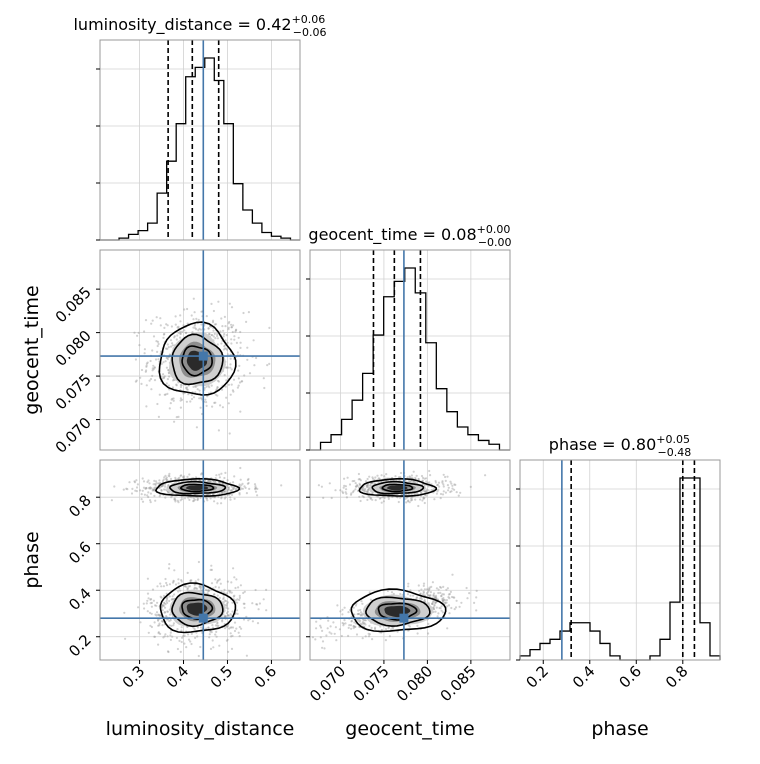  Describe the element at coordinates (200, 149) in the screenshot. I see `histogram-luminosity_distance` at that location.